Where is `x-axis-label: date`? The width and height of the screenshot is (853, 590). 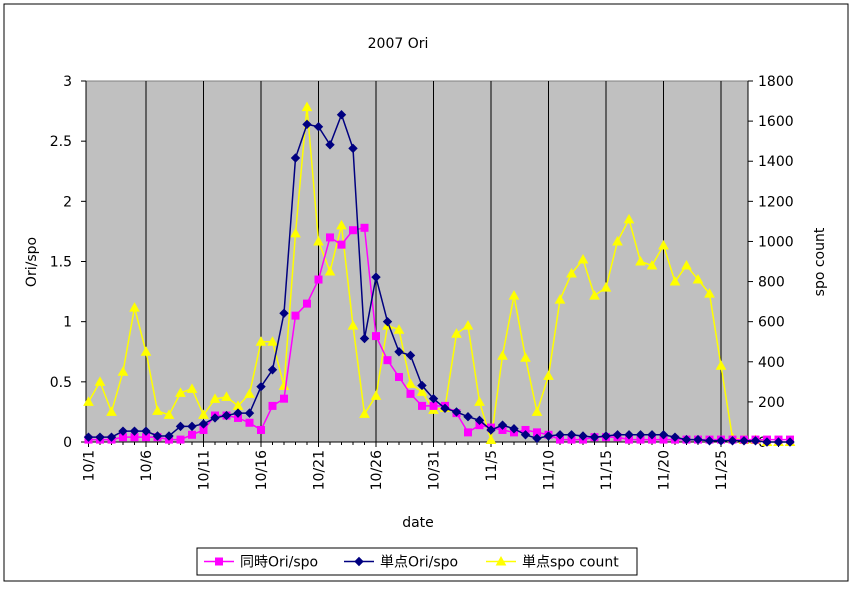 x-axis-label: date is located at coordinates (418, 523).